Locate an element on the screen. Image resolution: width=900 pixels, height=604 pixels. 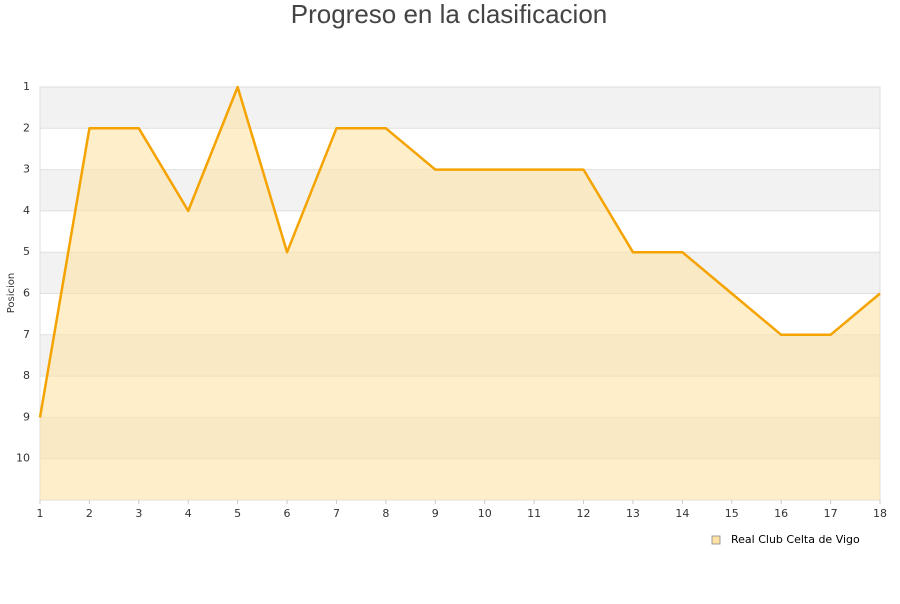
x-tick-label: 3 is located at coordinates (138, 513).